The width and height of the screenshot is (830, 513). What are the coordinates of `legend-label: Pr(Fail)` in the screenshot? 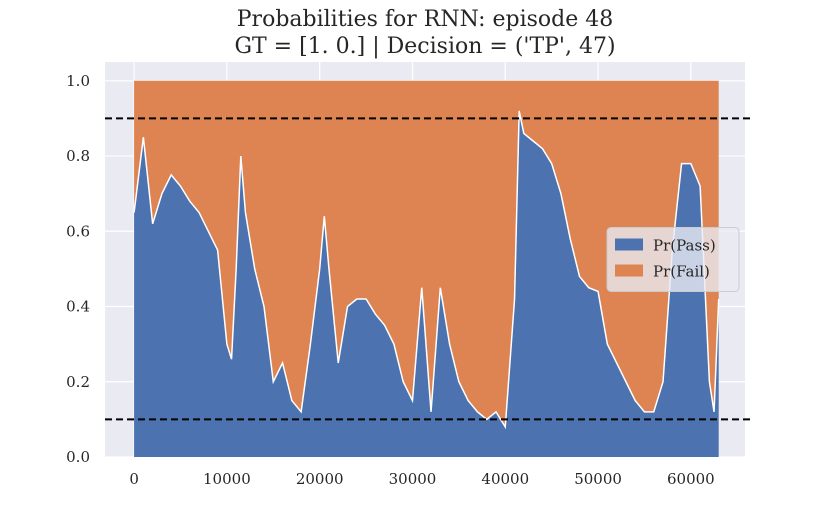 It's located at (681, 272).